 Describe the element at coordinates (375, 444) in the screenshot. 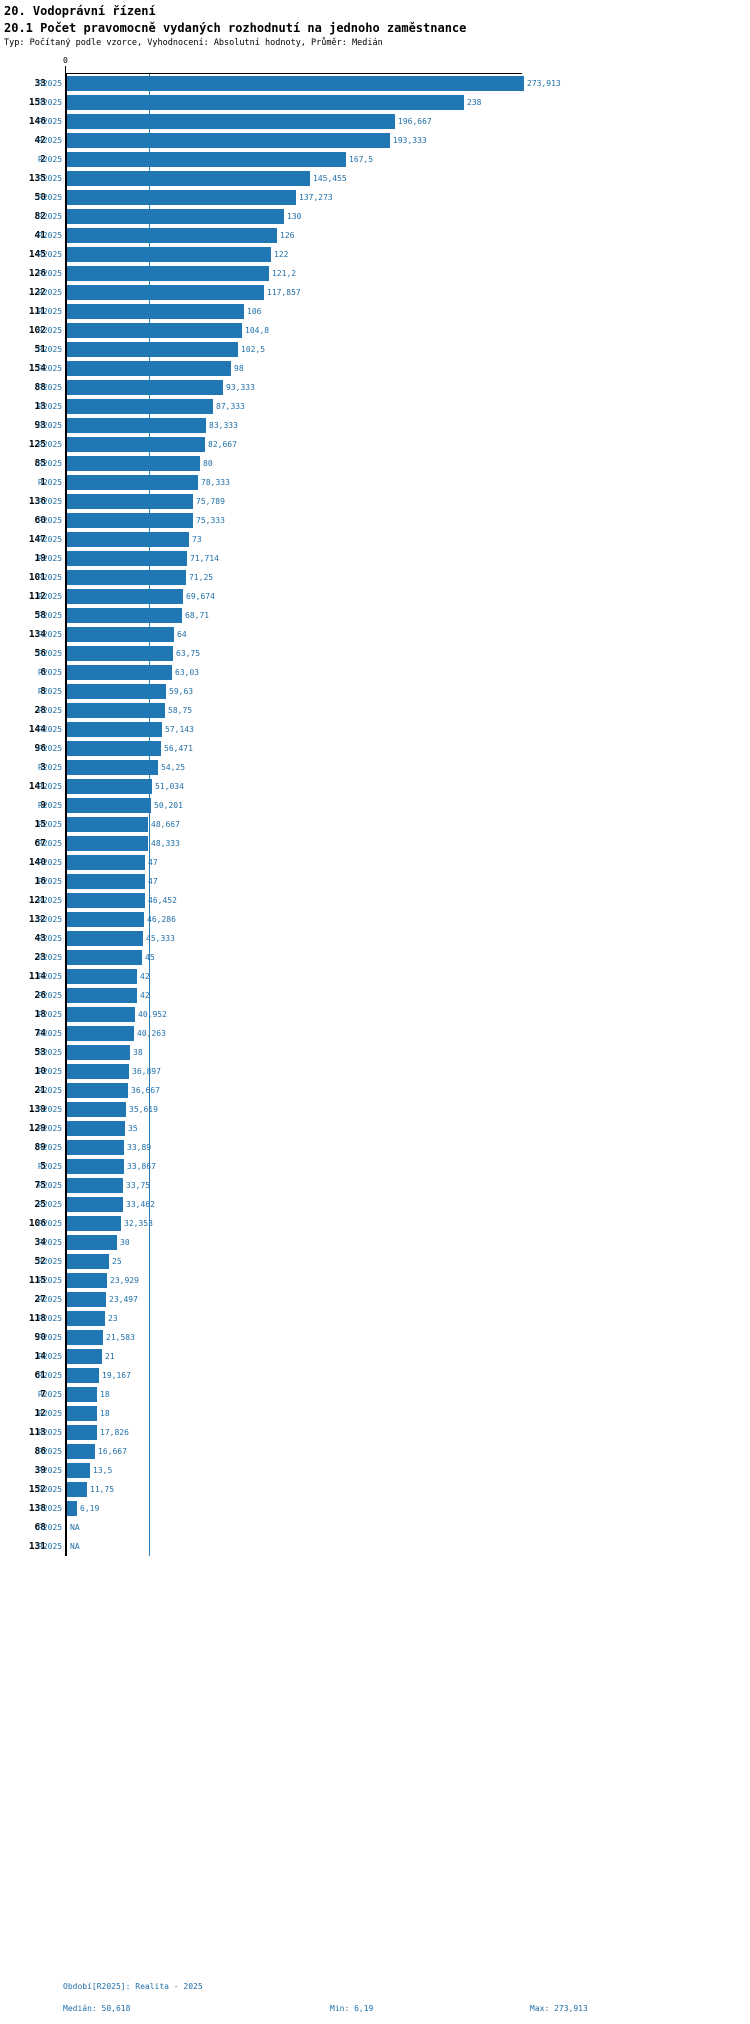

I see `bar-row: 125 R2025 82,667` at that location.